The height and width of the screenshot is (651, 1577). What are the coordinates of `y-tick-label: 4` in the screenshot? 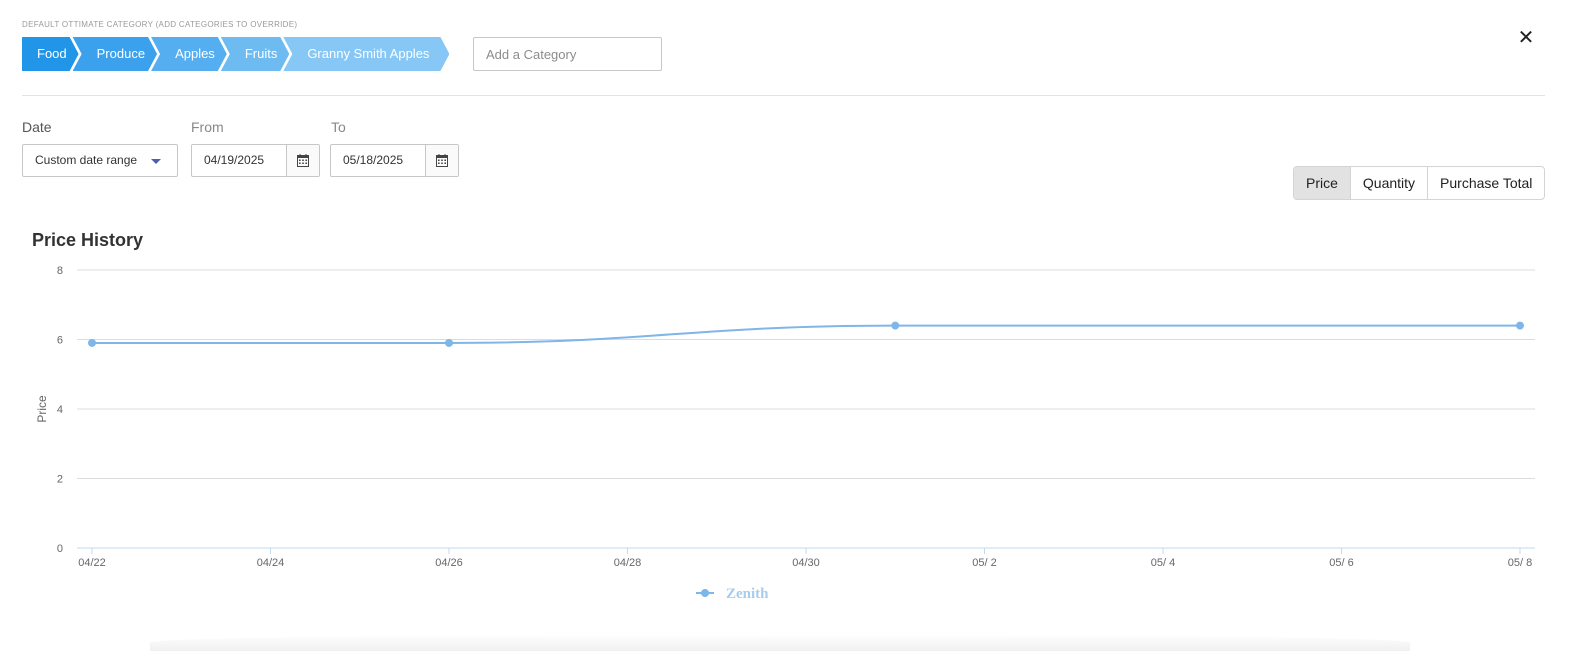 It's located at (60, 410).